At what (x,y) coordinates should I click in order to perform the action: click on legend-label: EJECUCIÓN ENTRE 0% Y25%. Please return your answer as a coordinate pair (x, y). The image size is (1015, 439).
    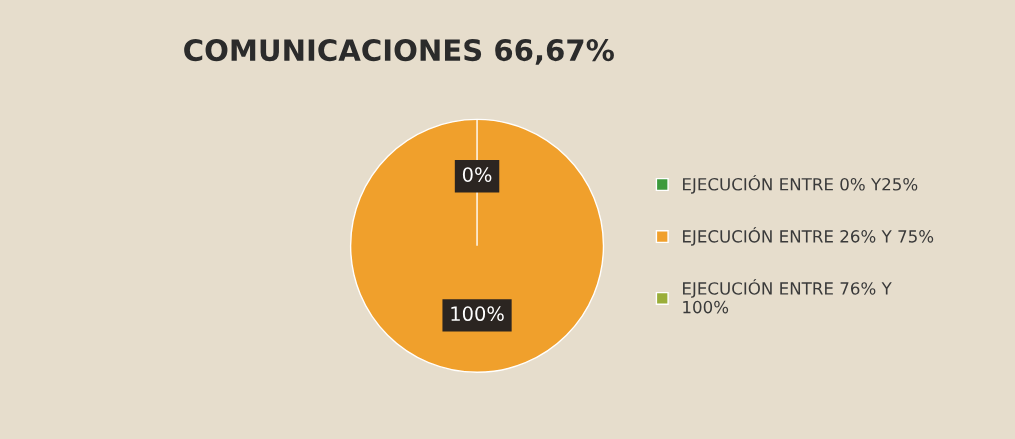
    Looking at the image, I should click on (800, 184).